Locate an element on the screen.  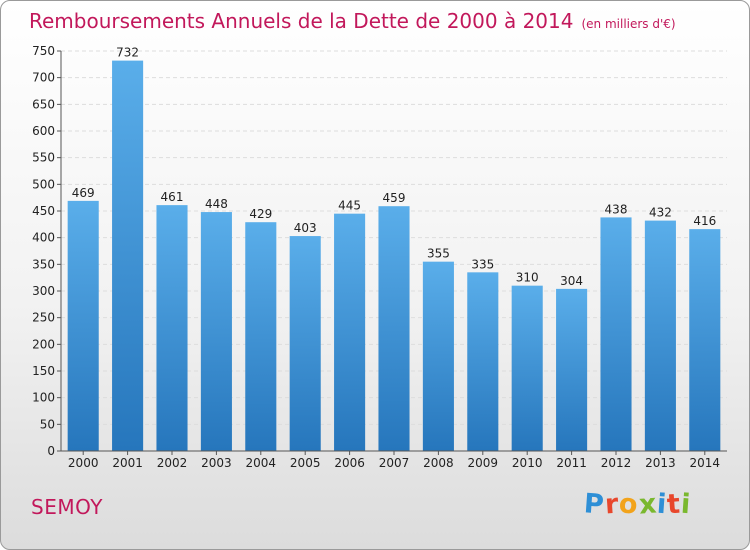
x-tick-label-2002: 2002 is located at coordinates (172, 463).